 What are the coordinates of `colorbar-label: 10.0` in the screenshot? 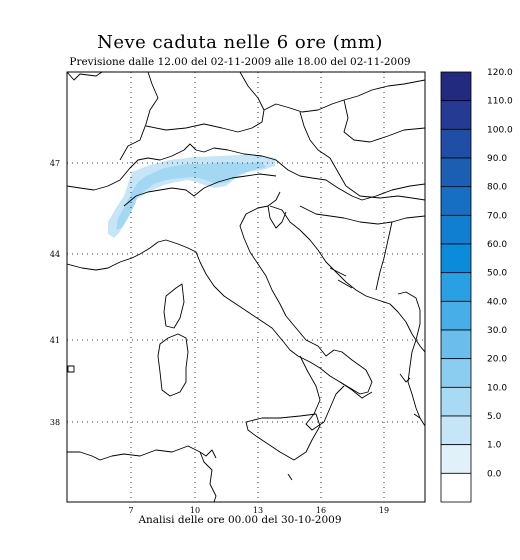 It's located at (497, 388).